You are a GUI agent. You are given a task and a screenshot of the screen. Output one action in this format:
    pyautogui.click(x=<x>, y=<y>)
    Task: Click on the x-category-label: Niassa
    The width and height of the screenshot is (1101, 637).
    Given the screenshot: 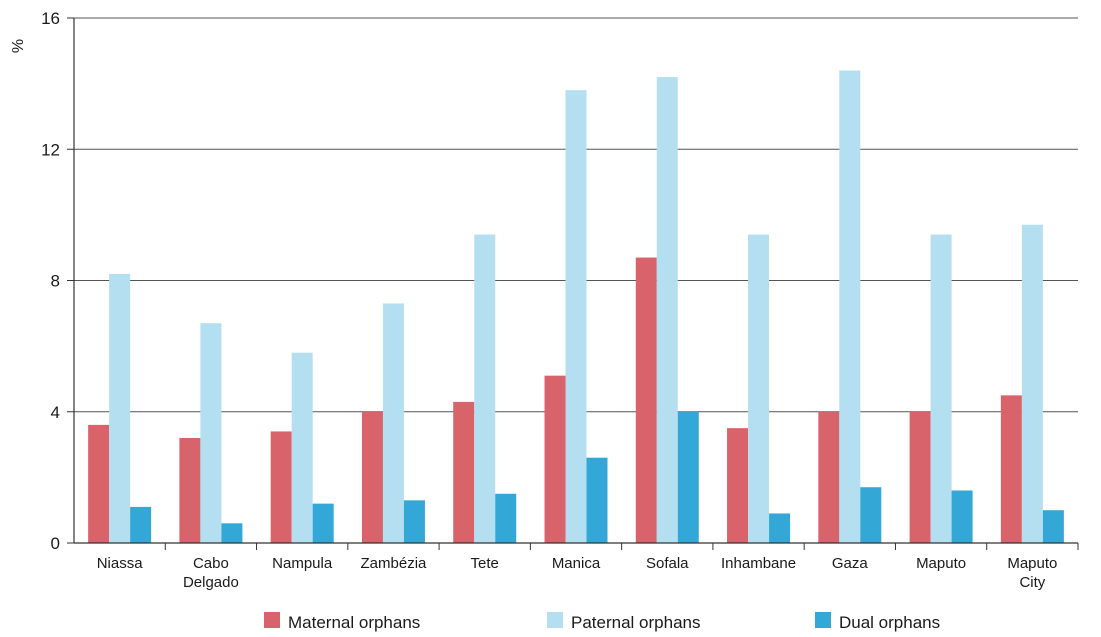 What is the action you would take?
    pyautogui.click(x=120, y=563)
    